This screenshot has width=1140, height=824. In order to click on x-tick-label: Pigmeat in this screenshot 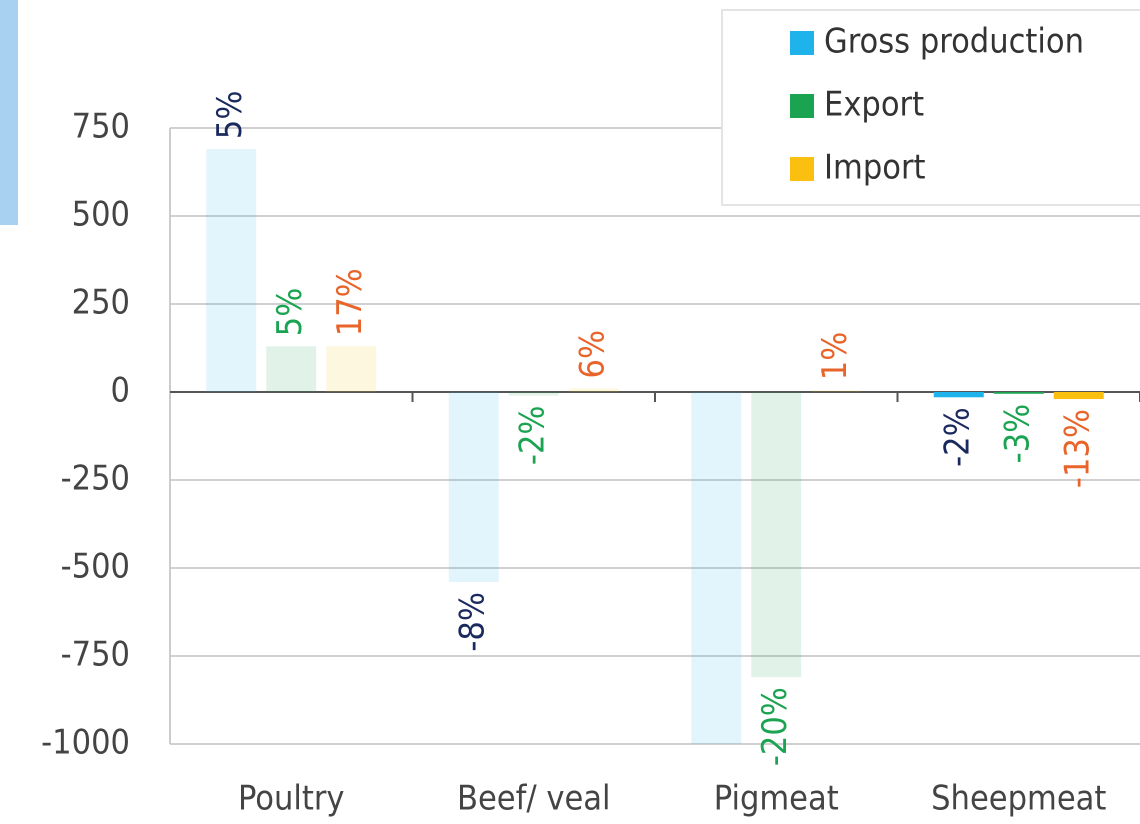, I will do `click(776, 799)`.